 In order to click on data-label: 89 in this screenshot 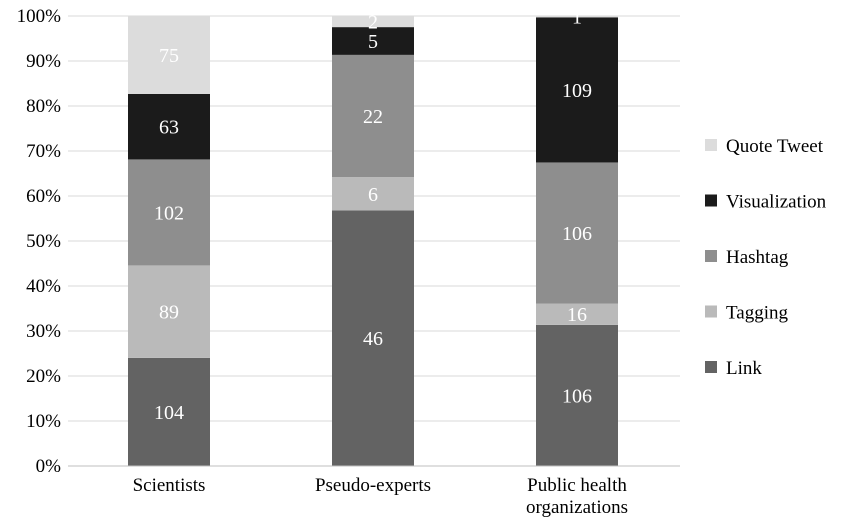, I will do `click(169, 313)`.